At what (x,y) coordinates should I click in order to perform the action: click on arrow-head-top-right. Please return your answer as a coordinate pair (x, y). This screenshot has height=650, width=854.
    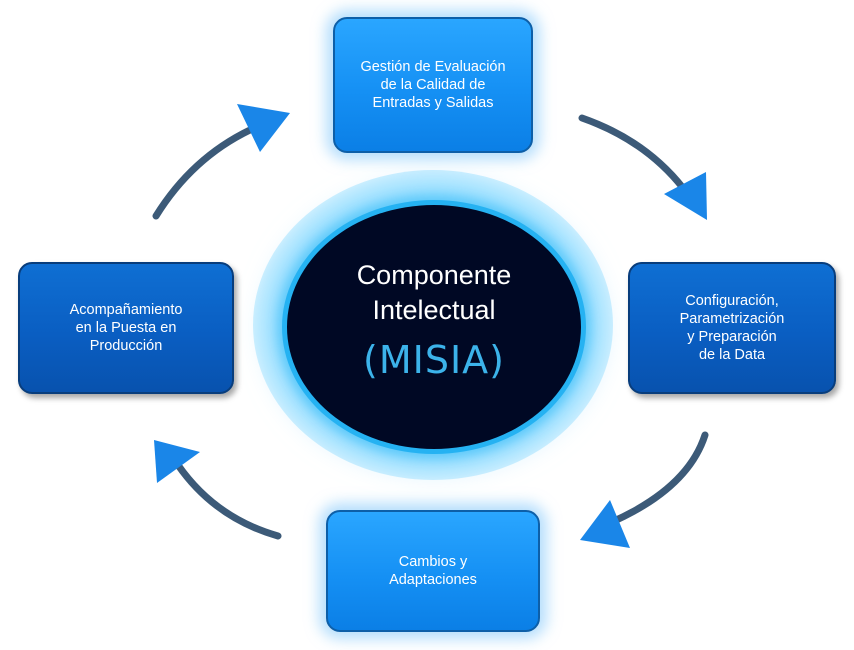
    Looking at the image, I should click on (685, 196).